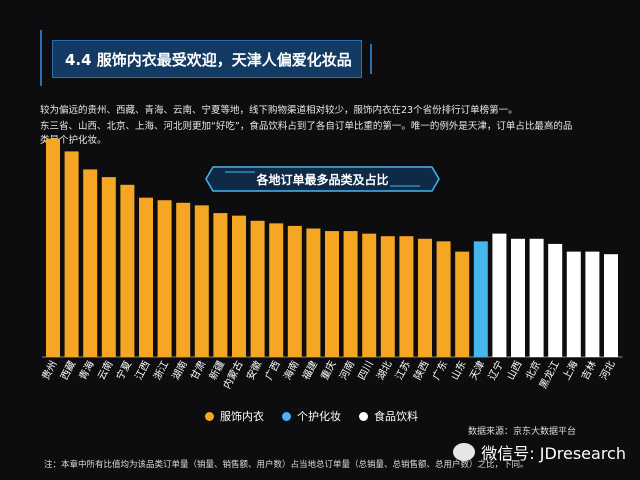  Describe the element at coordinates (273, 370) in the screenshot. I see `x-tick-label: 广西` at that location.